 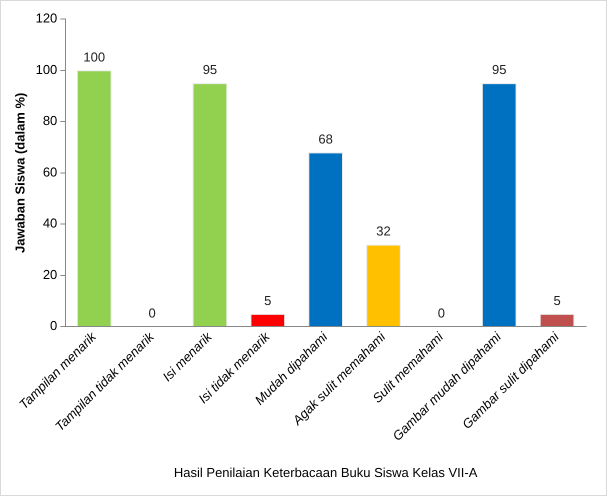 What do you see at coordinates (325, 138) in the screenshot?
I see `data-label: 68` at bounding box center [325, 138].